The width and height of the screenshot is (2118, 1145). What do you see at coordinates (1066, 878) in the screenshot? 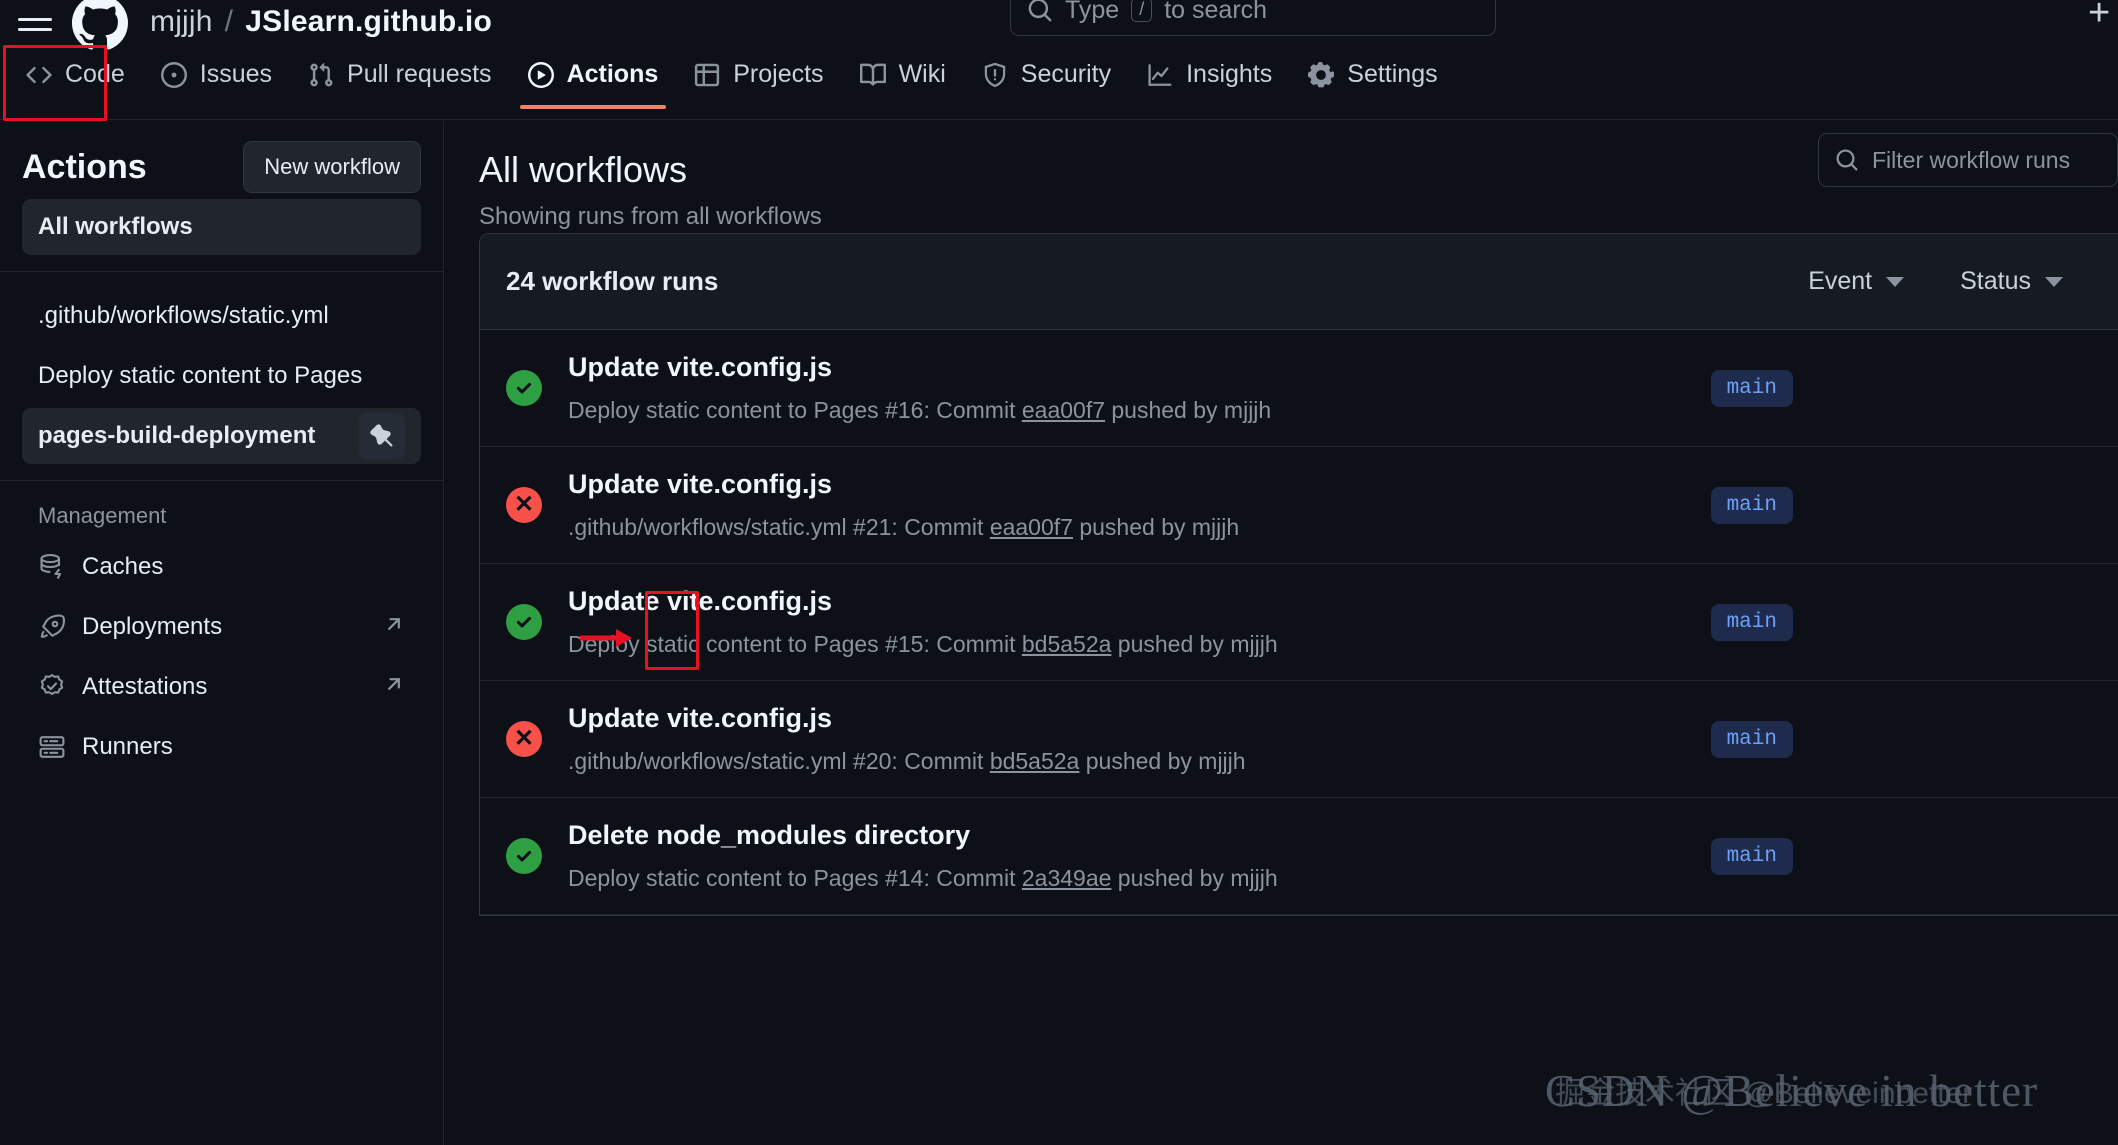
I see `commit-sha-link: 2a349ae` at bounding box center [1066, 878].